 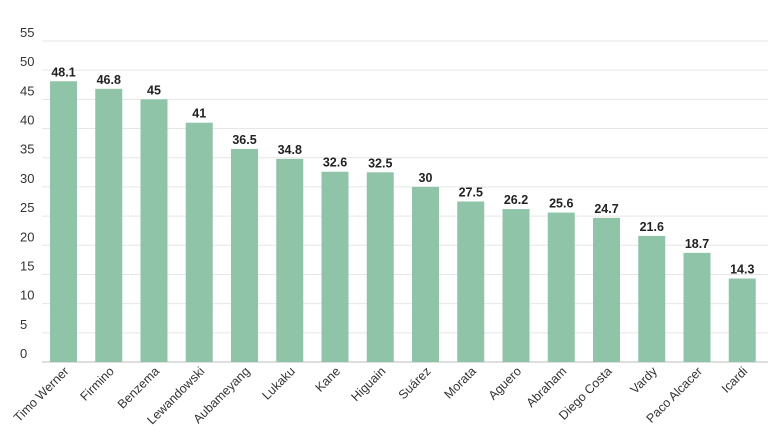 I want to click on x-tick-label: Morata, so click(x=459, y=382).